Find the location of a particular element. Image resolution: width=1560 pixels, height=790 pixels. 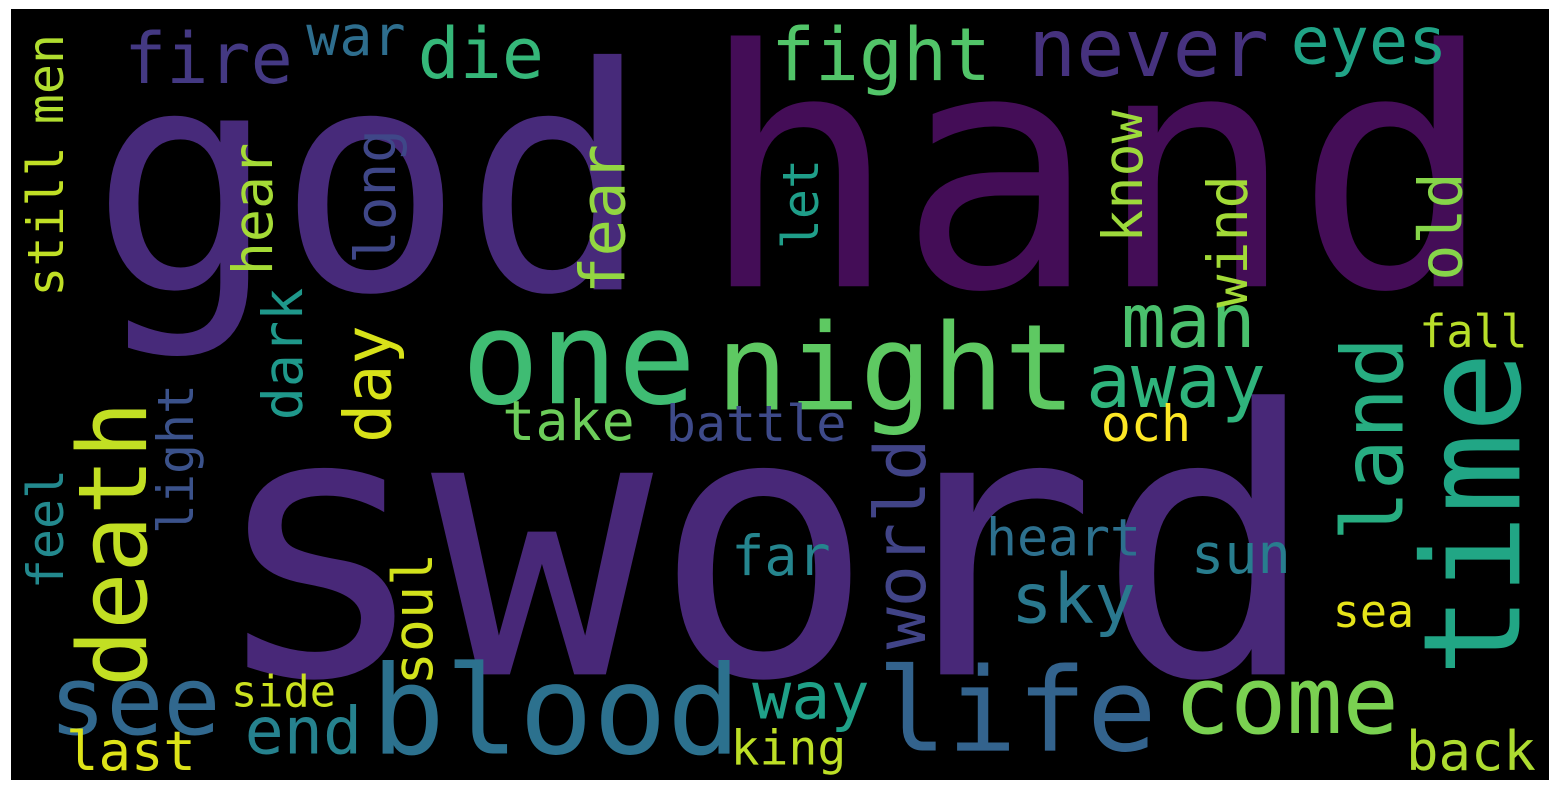

word-world: world is located at coordinates (900, 544).